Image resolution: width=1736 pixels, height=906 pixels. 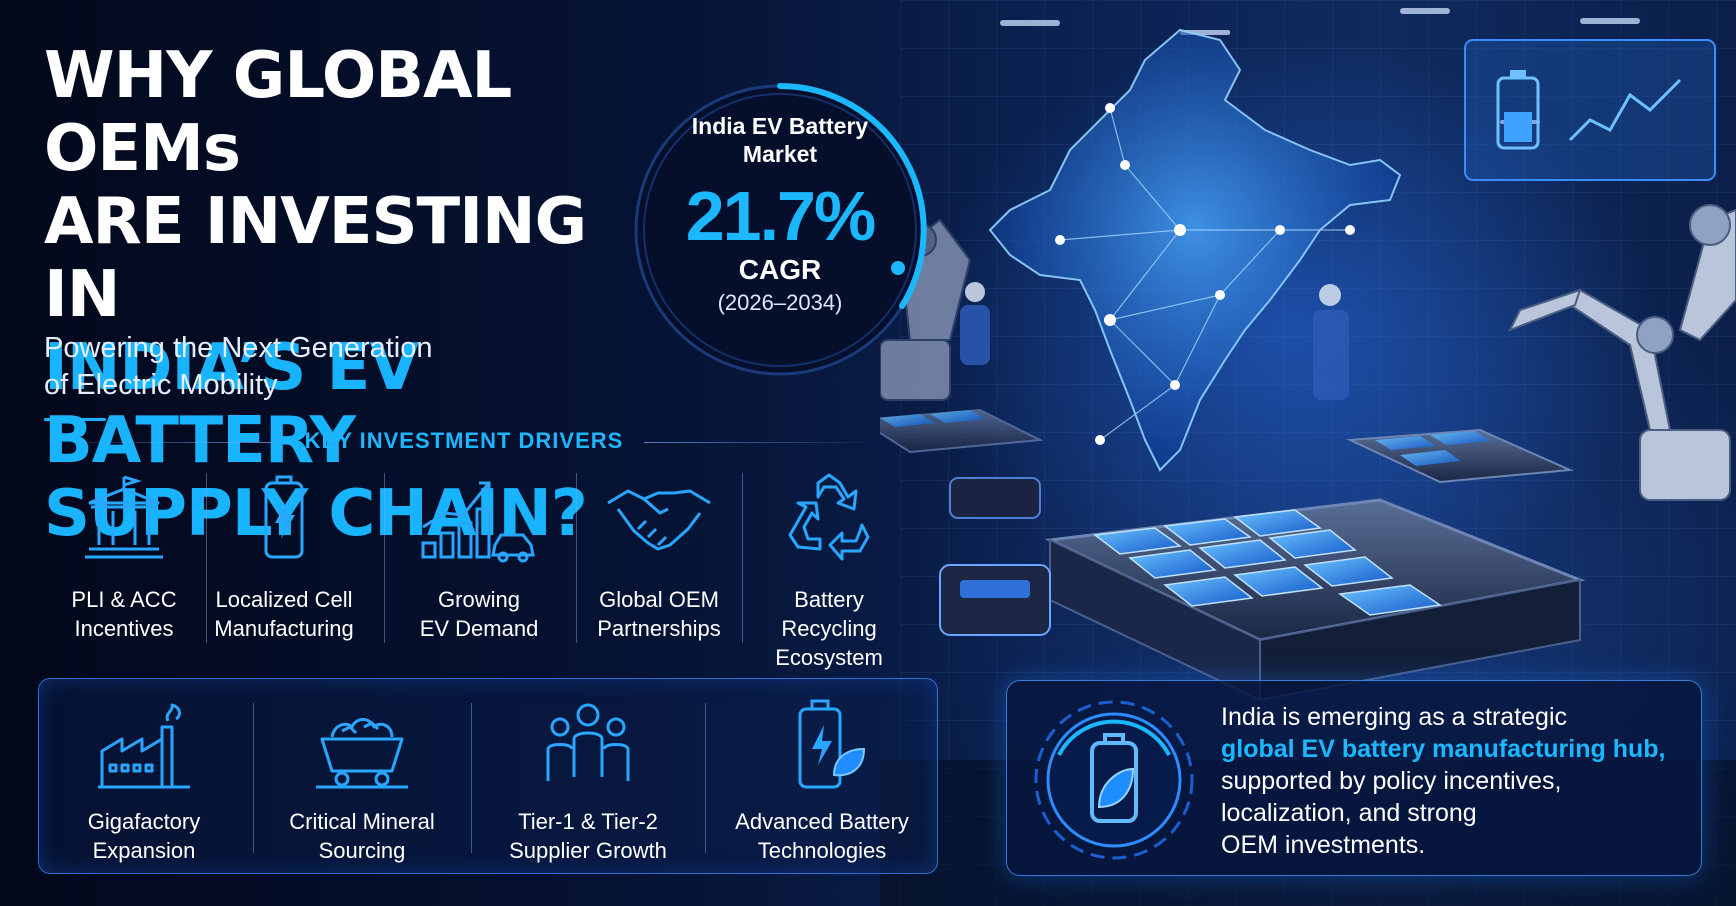 I want to click on driver-label-line-1: Battery, so click(x=829, y=599).